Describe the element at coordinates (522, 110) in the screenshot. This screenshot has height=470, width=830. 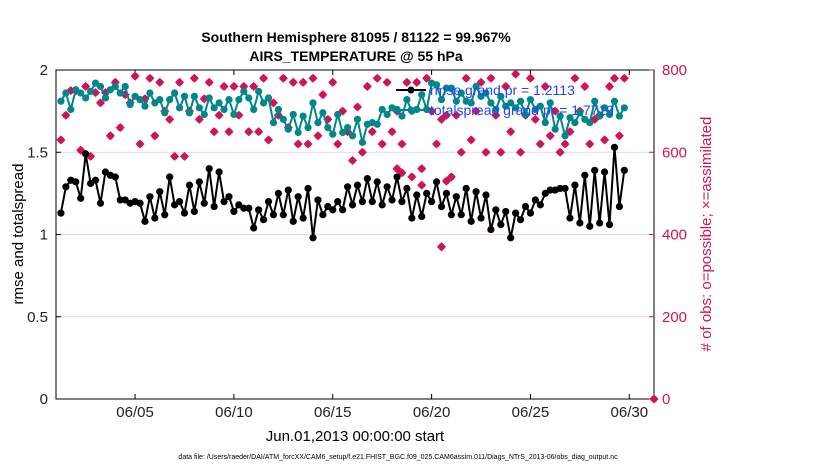
I see `legend-spread-label: totalspread grand pr = 1.7719` at that location.